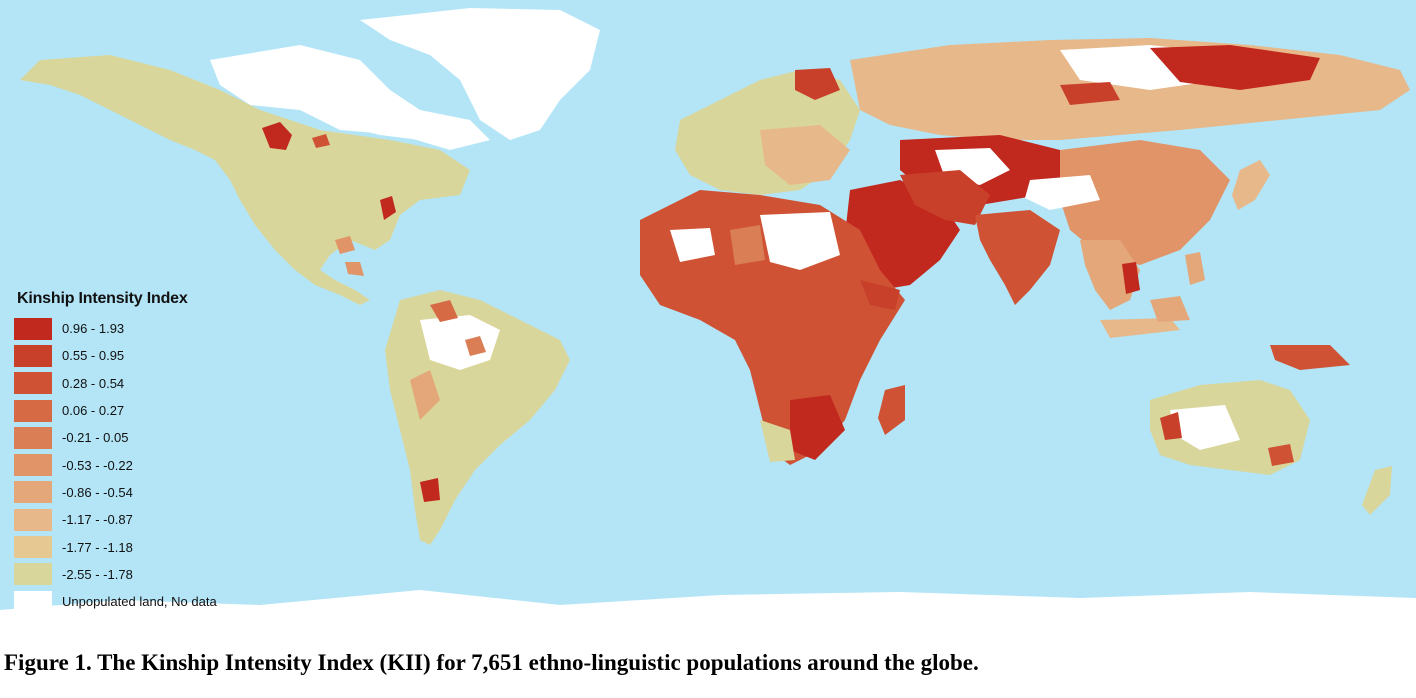 This screenshot has height=698, width=1416. What do you see at coordinates (817, 427) in the screenshot?
I see `region-southern-africa` at bounding box center [817, 427].